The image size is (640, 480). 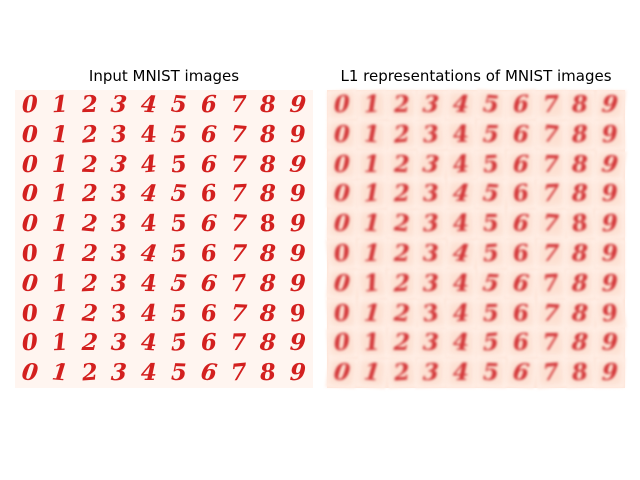 What do you see at coordinates (164, 76) in the screenshot?
I see `input-panel-title: Input MNIST images` at bounding box center [164, 76].